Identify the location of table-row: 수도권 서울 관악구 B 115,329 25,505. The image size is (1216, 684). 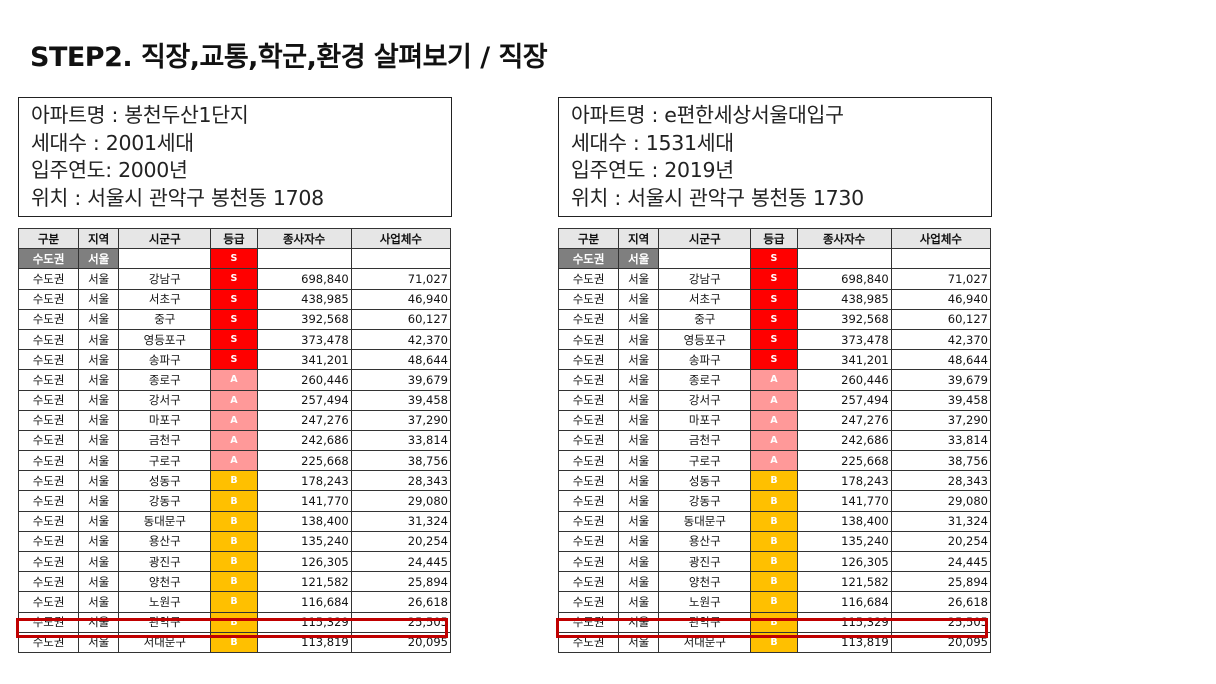
(774, 622).